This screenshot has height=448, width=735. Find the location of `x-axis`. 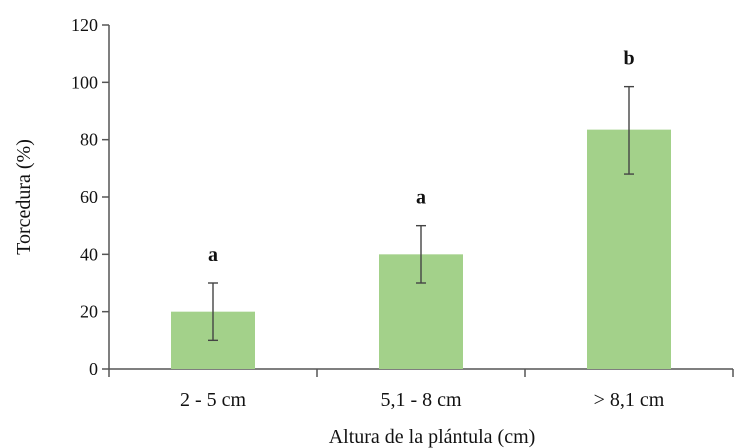

x-axis is located at coordinates (421, 372).